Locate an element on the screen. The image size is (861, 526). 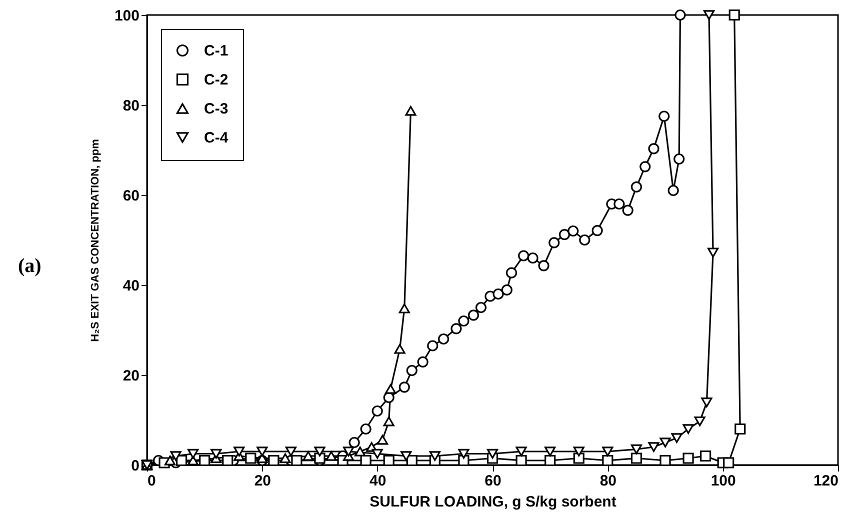
x-tick-label: 40 is located at coordinates (377, 481).